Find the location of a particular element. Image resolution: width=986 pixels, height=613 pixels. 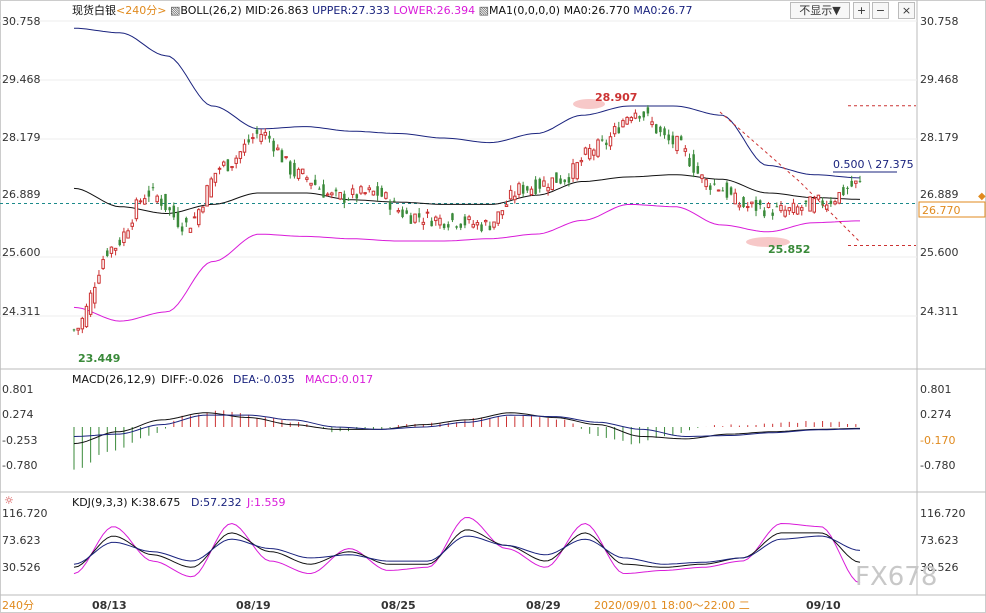

kdj-y-tick-3: 30.526 is located at coordinates (939, 567).